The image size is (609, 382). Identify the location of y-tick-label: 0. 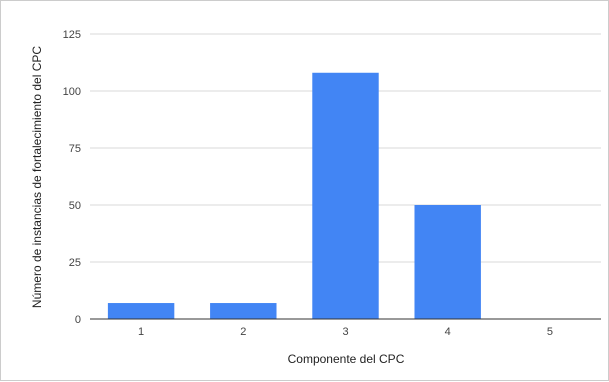
(78, 320).